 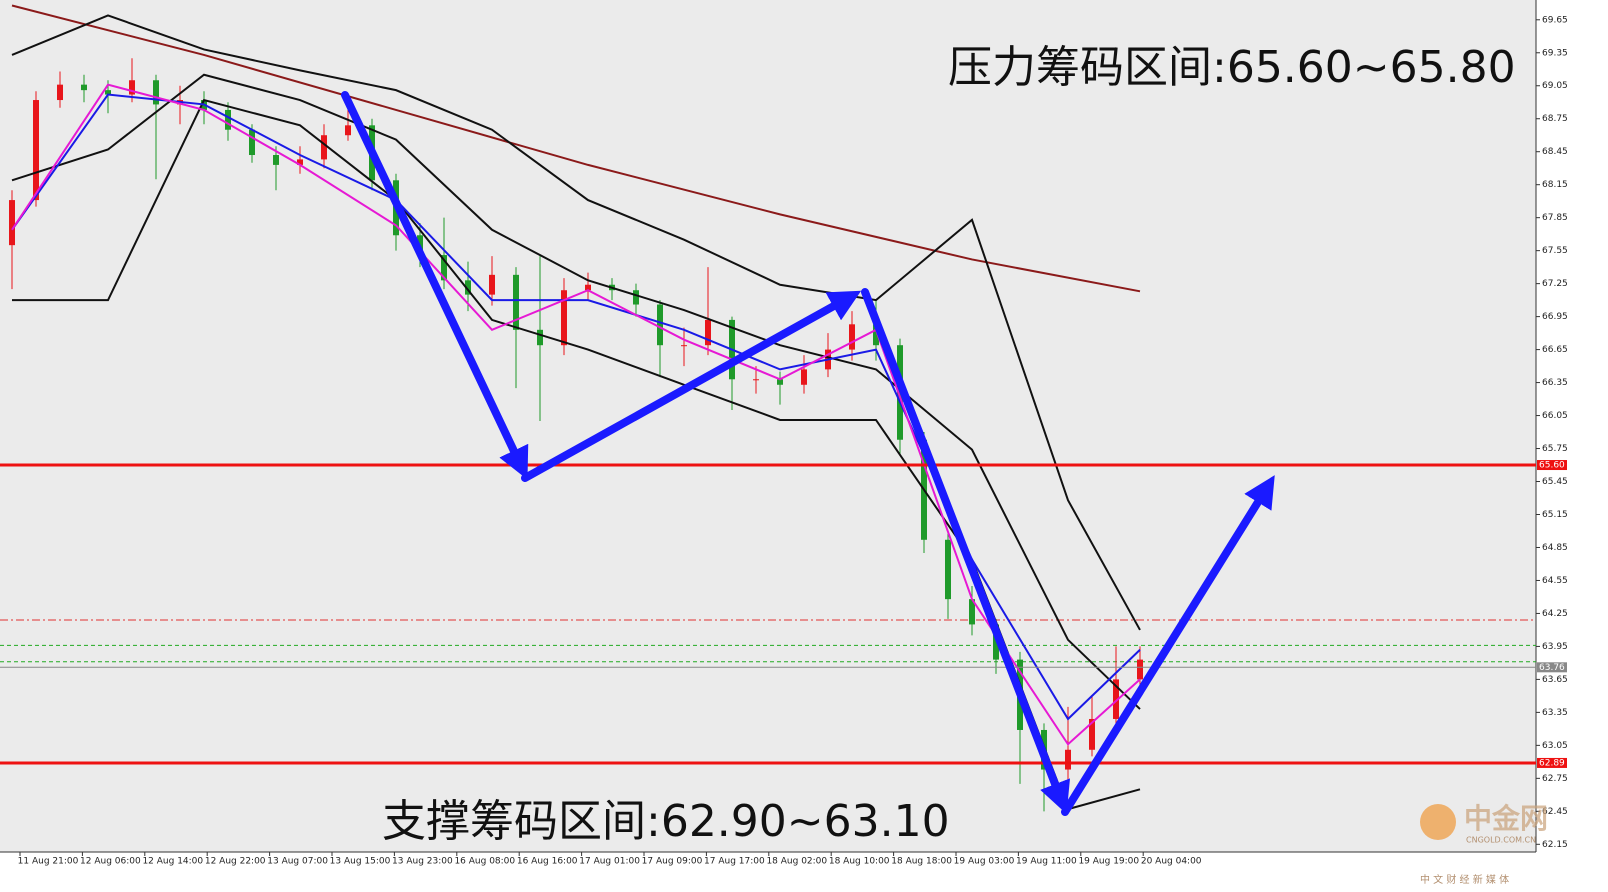 I want to click on y-tick-label: 69.65, so click(x=1555, y=20).